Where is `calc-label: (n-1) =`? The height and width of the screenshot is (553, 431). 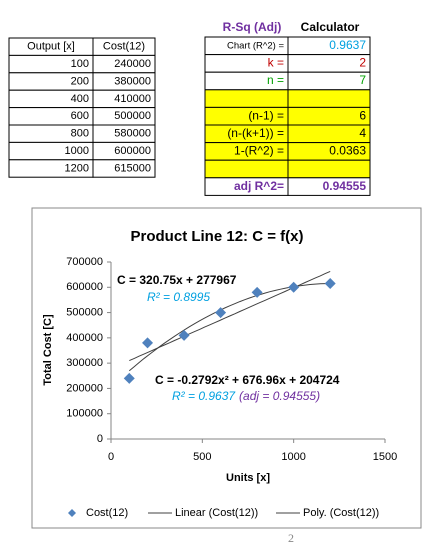 calc-label: (n-1) = is located at coordinates (266, 115).